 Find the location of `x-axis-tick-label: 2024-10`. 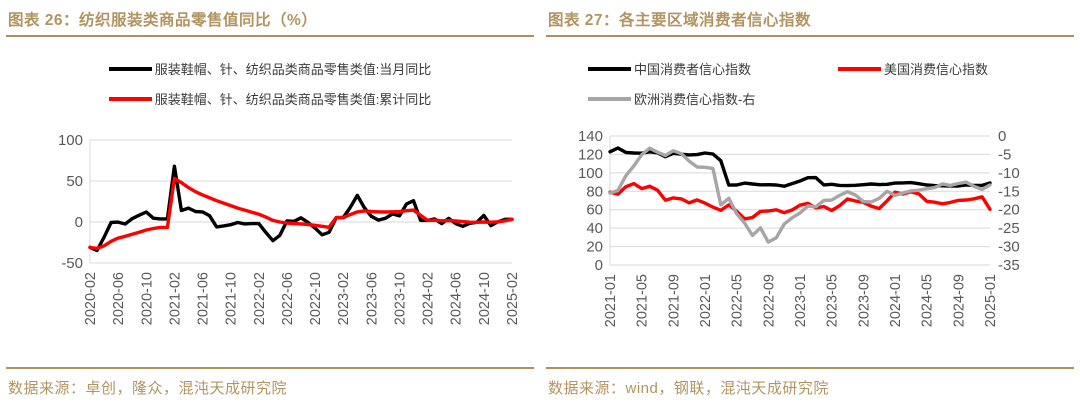

x-axis-tick-label: 2024-10 is located at coordinates (485, 298).